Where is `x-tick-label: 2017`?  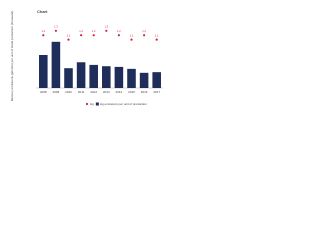
x-tick-label: 2017 is located at coordinates (156, 92).